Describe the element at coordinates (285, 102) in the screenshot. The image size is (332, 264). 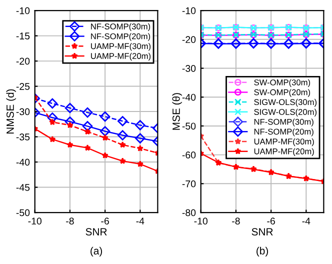
I see `legend-label: SIGW-OLS(30m)` at that location.